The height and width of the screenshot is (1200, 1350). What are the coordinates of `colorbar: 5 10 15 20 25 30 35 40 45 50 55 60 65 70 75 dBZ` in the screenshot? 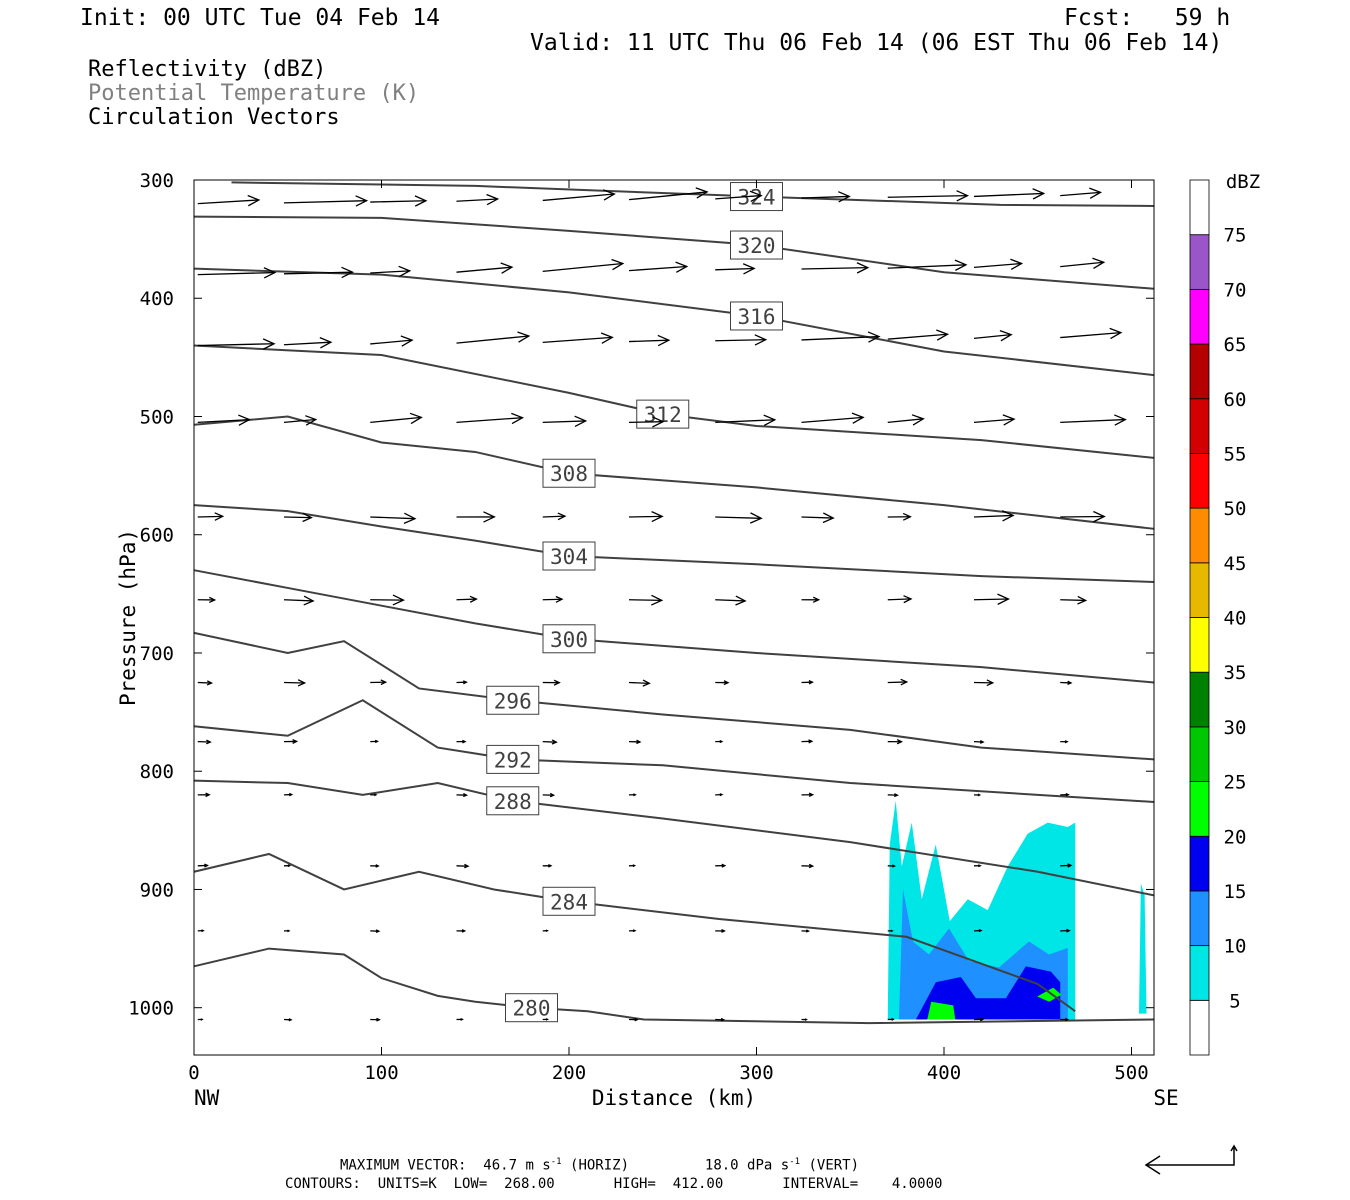 It's located at (1224, 613).